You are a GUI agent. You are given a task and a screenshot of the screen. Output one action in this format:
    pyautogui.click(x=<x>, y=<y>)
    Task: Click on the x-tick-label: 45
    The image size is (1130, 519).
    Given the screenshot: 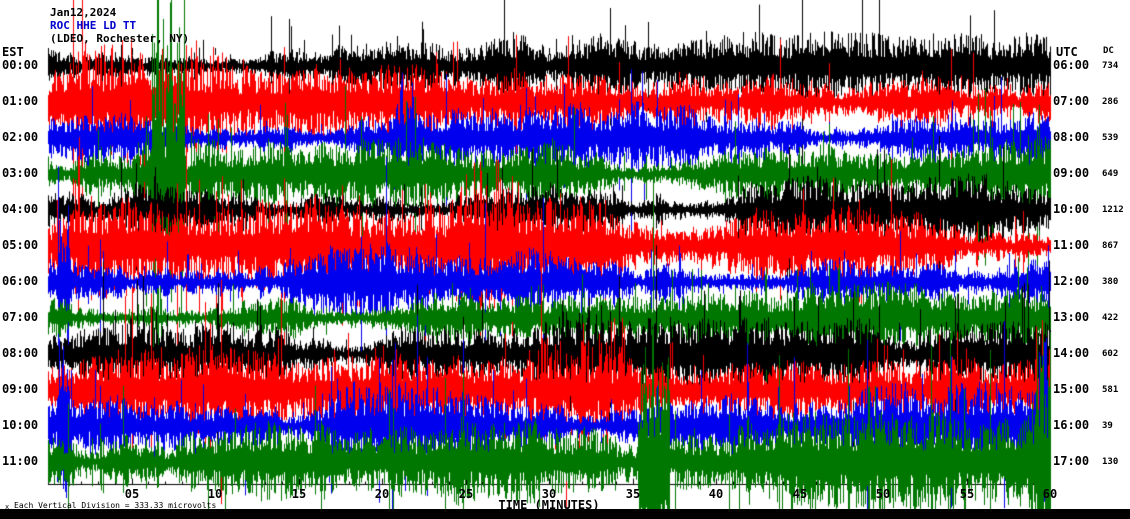 What is the action you would take?
    pyautogui.click(x=800, y=494)
    